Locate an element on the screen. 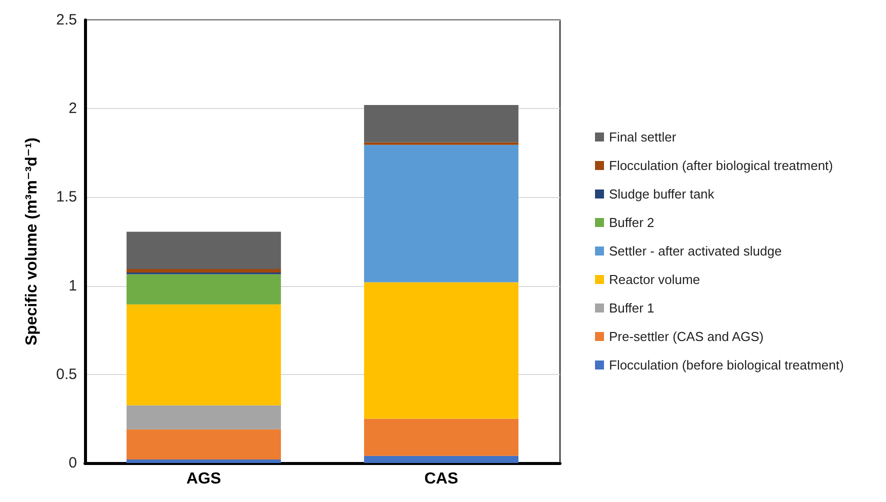  y-tick-label: 2 is located at coordinates (72, 109).